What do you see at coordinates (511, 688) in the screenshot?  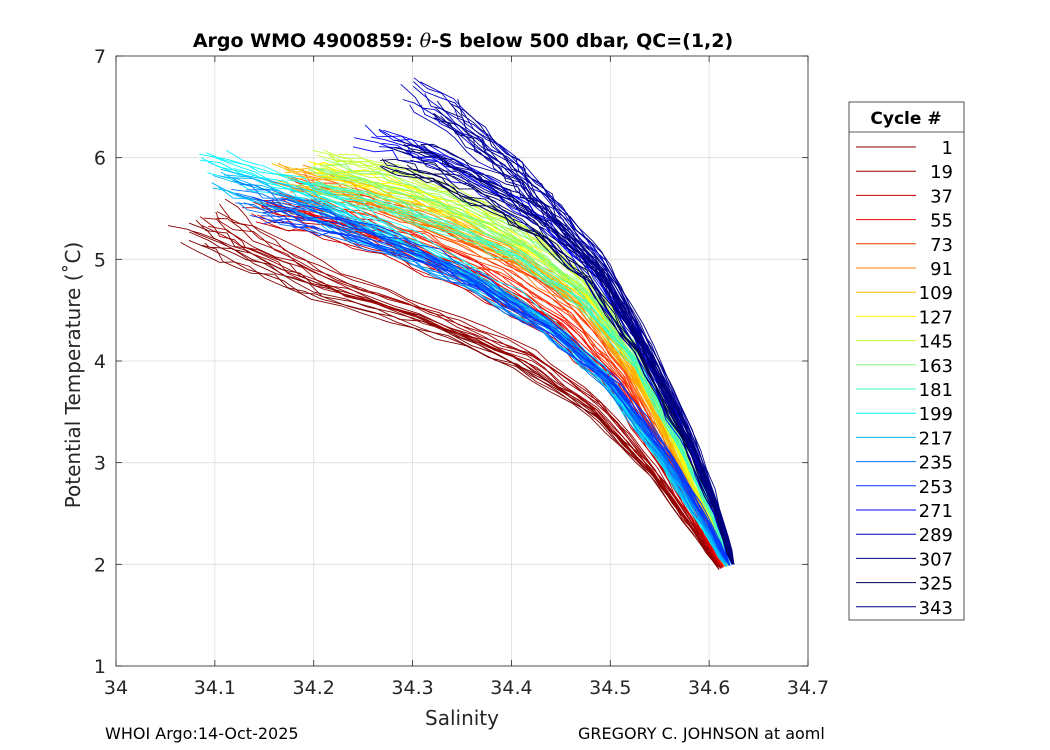 I see `x-tick-label: 34.4` at bounding box center [511, 688].